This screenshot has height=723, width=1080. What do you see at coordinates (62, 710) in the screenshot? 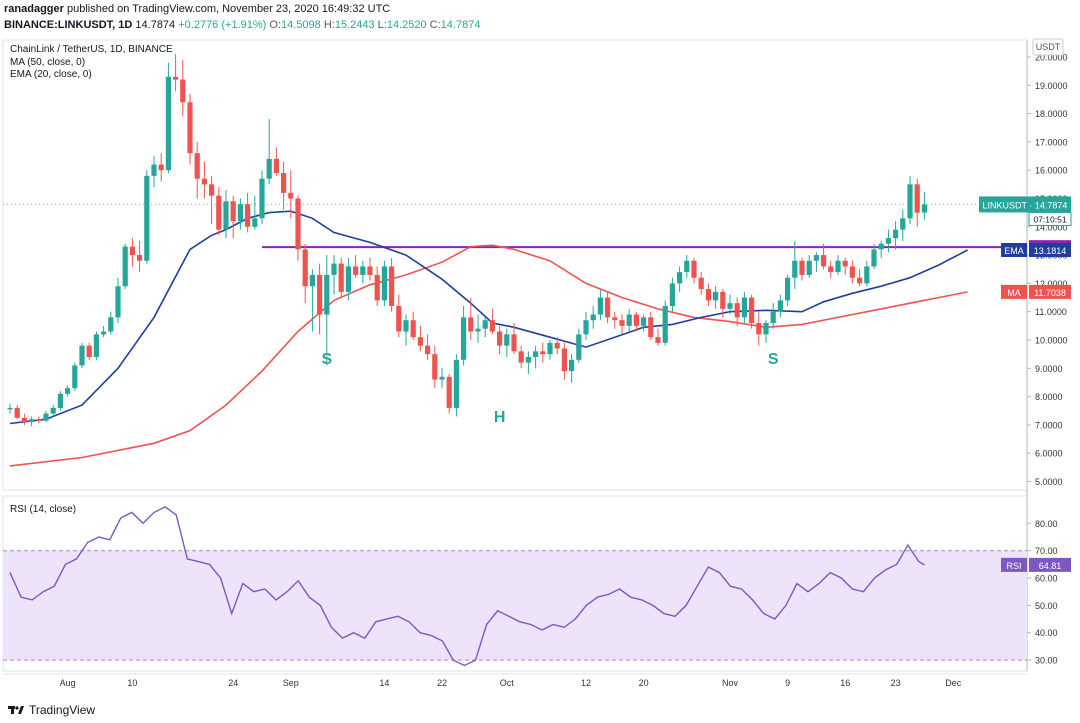
I see `tradingview-logo: TradingView` at bounding box center [62, 710].